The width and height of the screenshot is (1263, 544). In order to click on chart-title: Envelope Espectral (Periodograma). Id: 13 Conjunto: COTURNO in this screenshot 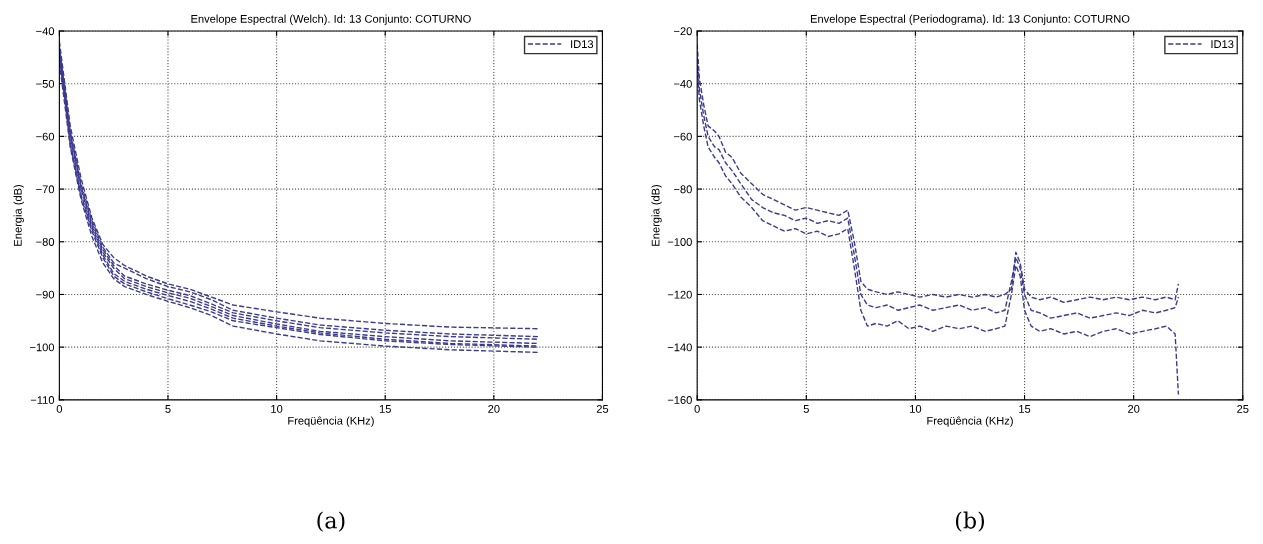, I will do `click(970, 19)`.